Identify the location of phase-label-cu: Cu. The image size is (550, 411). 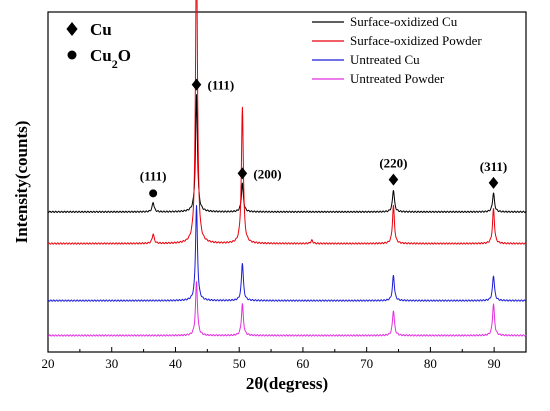
(101, 29).